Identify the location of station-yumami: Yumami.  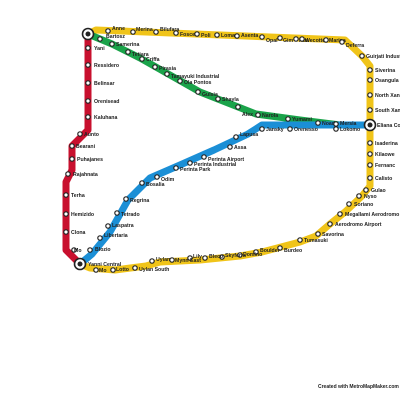
(299, 119).